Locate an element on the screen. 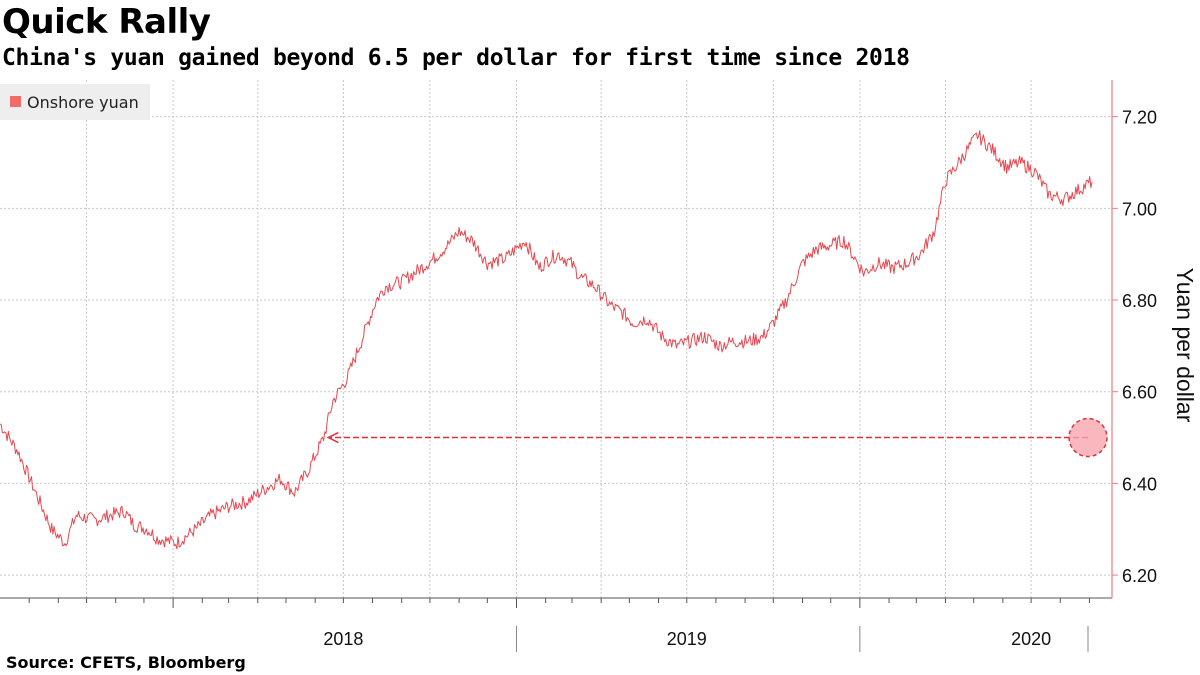 This screenshot has height=675, width=1200. x-year-label: 2018 is located at coordinates (343, 639).